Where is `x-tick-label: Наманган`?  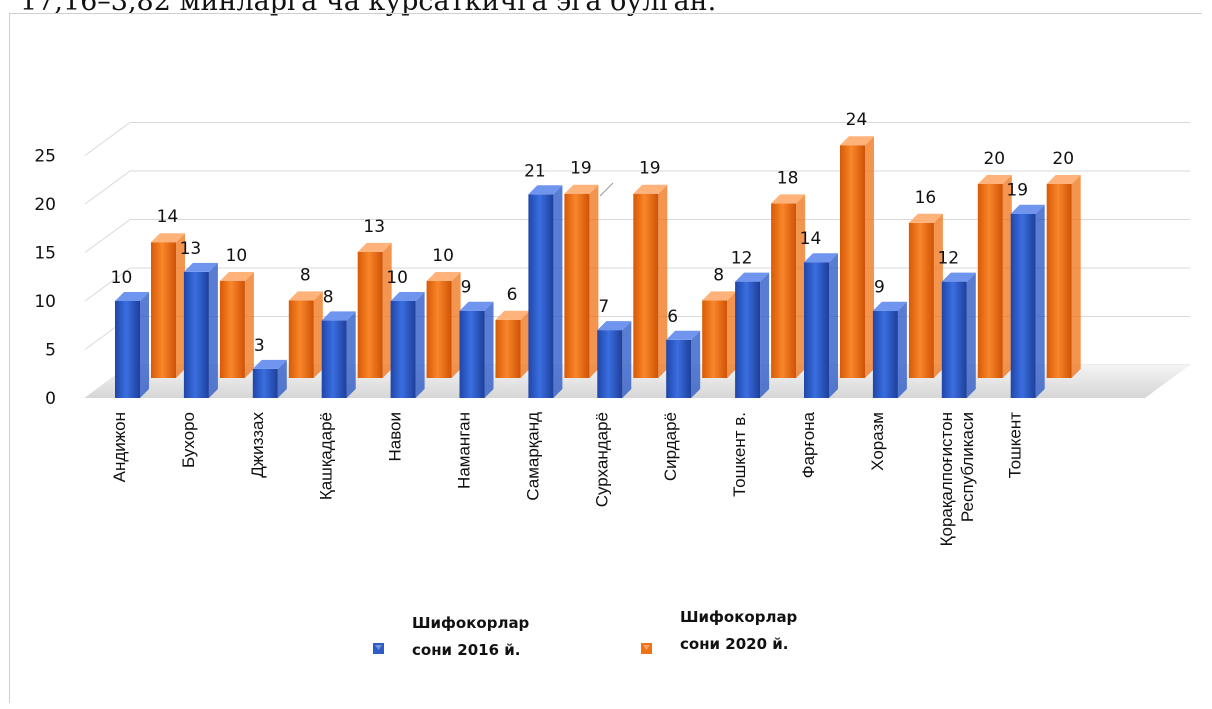
x-tick-label: Наманган is located at coordinates (464, 450).